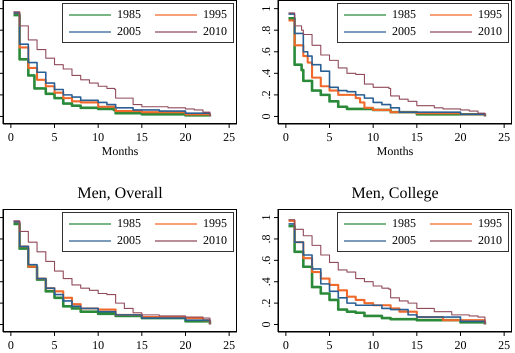 The height and width of the screenshot is (353, 515). I want to click on chart-title: Men, Overall, so click(120, 194).